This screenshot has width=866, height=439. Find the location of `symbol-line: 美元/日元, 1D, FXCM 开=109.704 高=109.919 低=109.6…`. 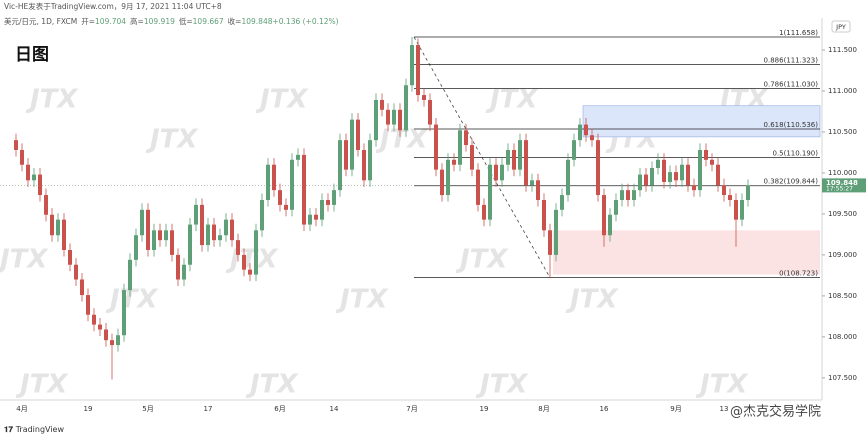

symbol-line: 美元/日元, 1D, FXCM 开=109.704 高=109.919 低=109.6… is located at coordinates (171, 21).